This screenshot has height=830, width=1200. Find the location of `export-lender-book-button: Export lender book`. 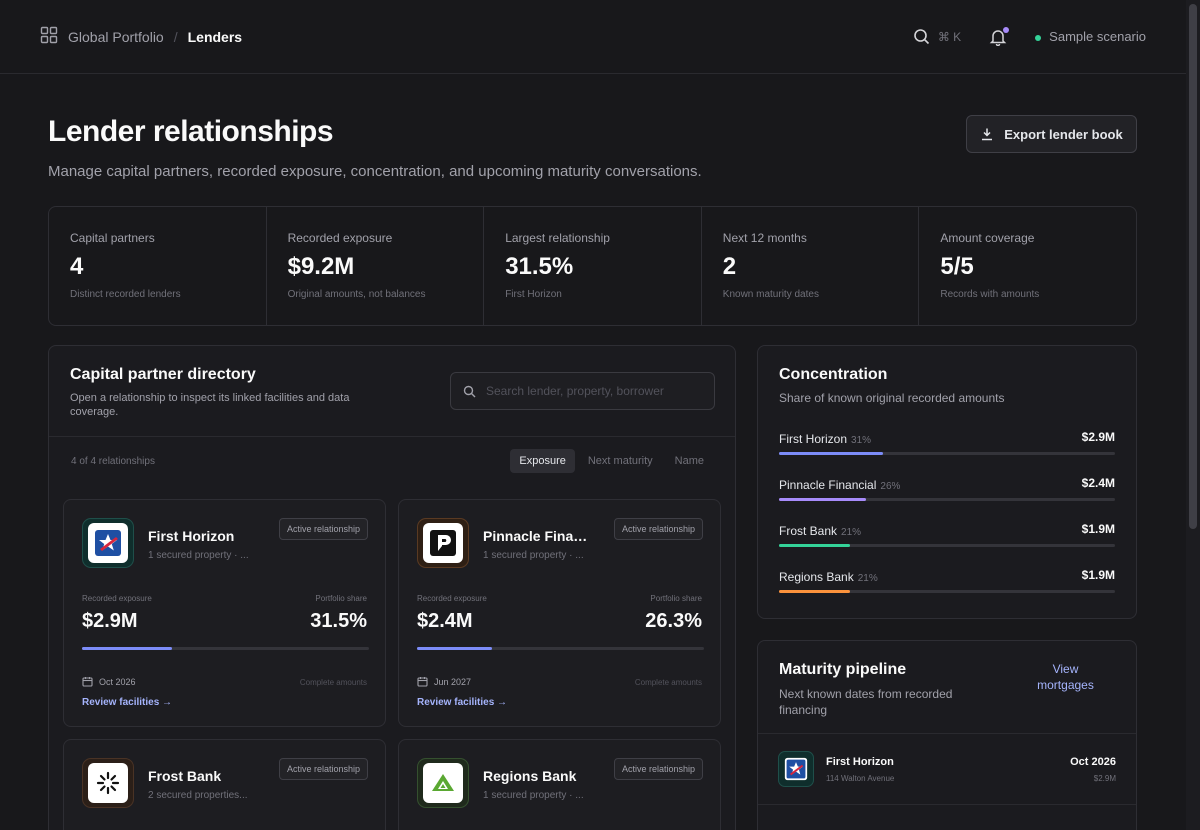

export-lender-book-button: Export lender book is located at coordinates (1051, 134).